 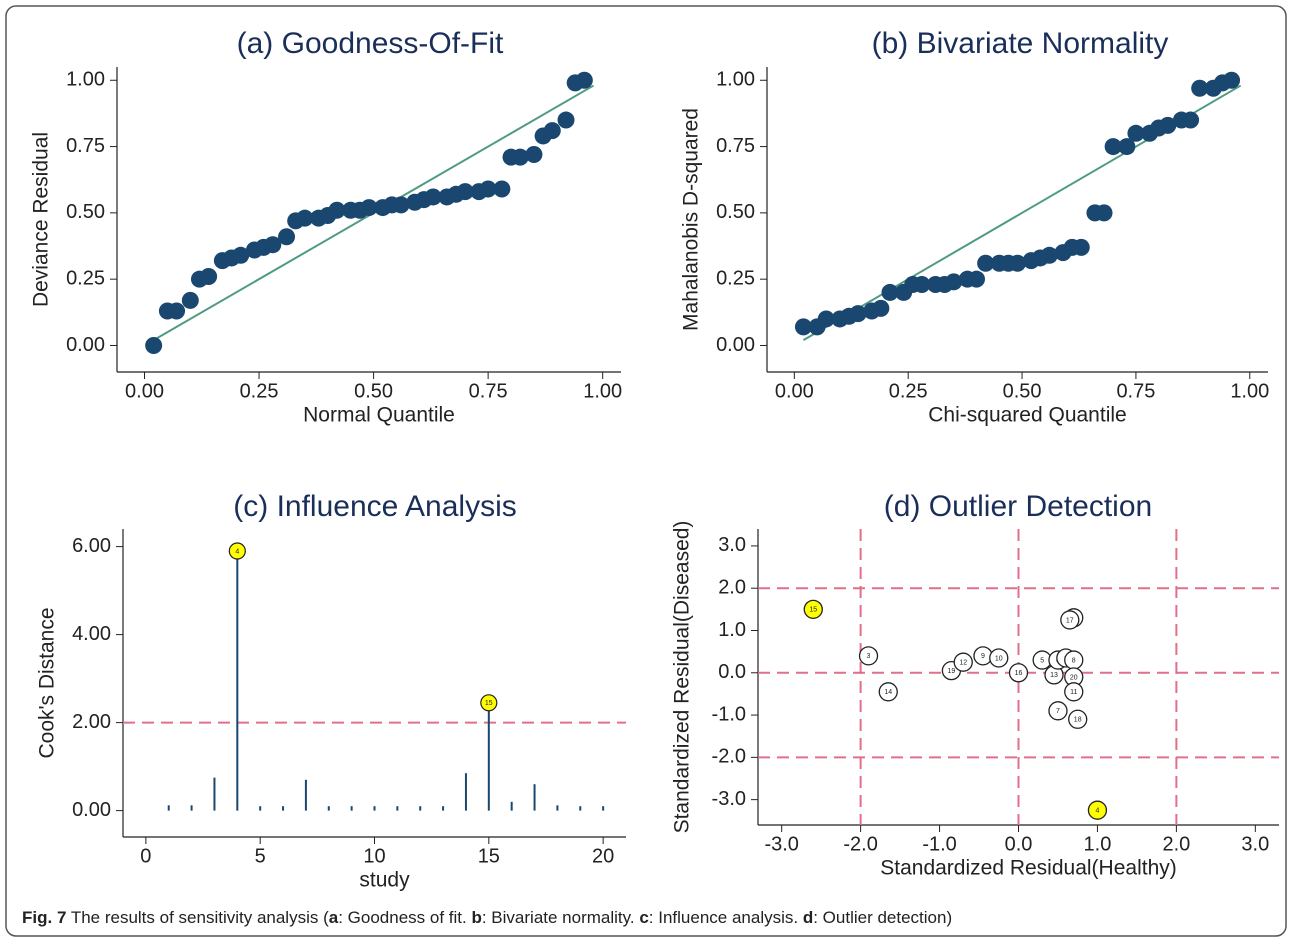 I want to click on caption-part: : Influence analysis., so click(x=725, y=917).